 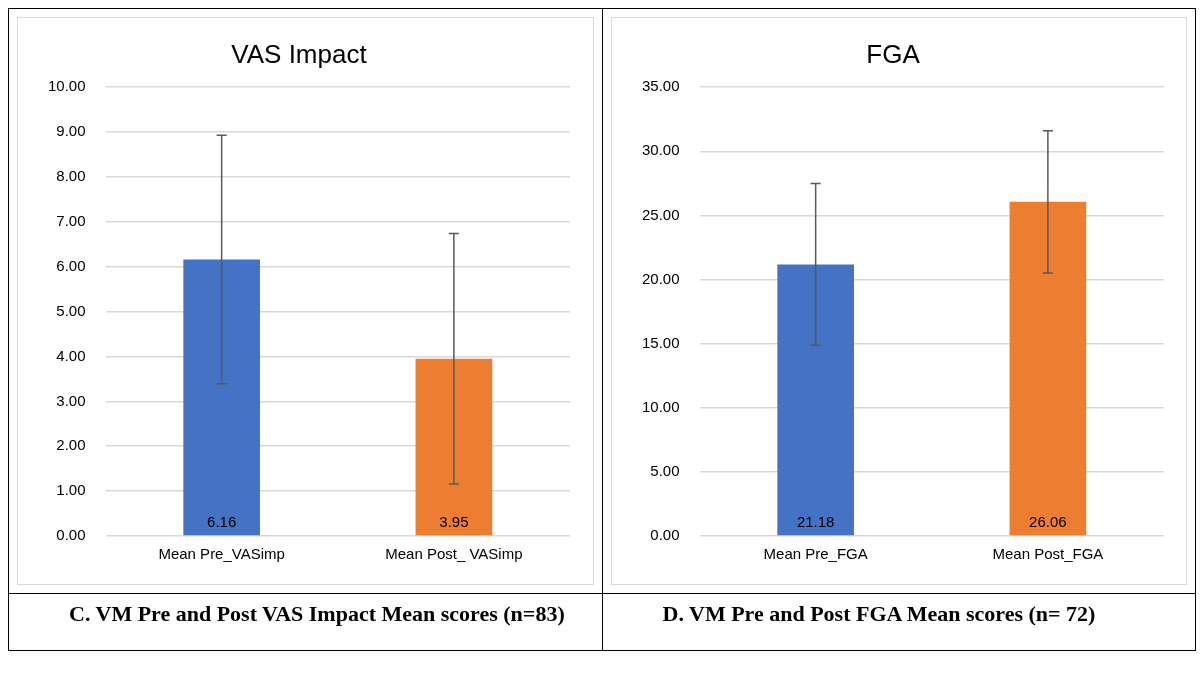 I want to click on y-tick-label: 2.00, so click(x=71, y=445).